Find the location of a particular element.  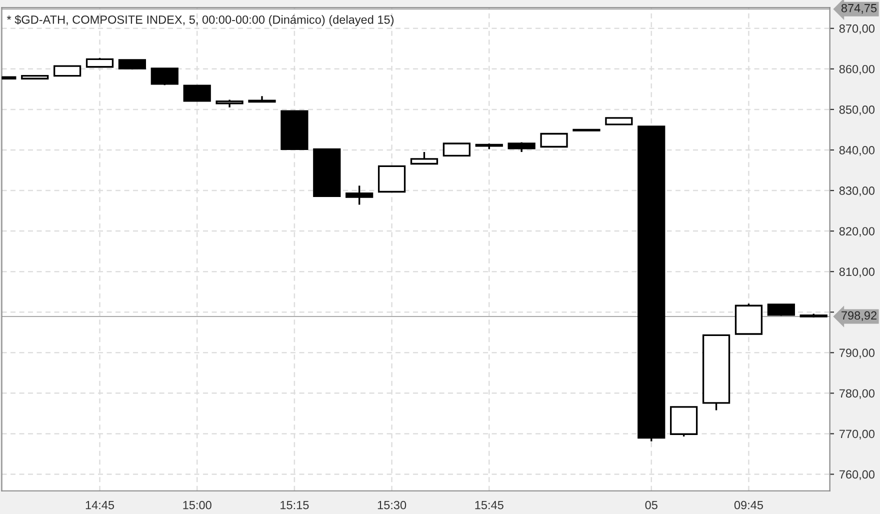

x-tick-label: 05 is located at coordinates (651, 505).